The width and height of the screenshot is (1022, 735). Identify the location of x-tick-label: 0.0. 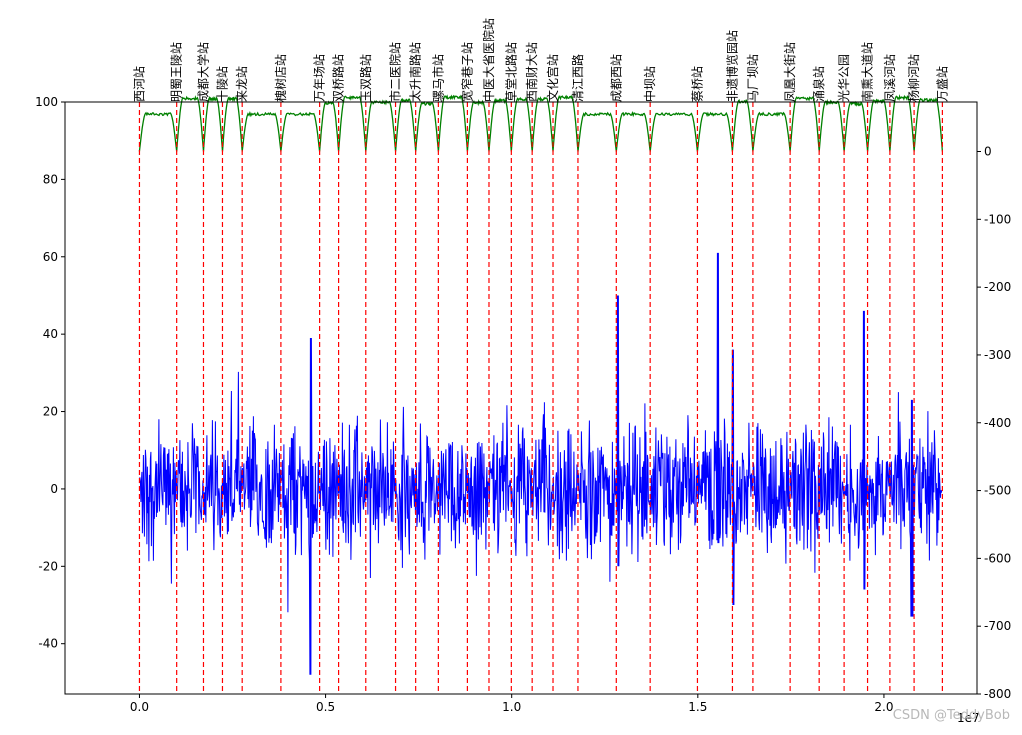
(139, 707).